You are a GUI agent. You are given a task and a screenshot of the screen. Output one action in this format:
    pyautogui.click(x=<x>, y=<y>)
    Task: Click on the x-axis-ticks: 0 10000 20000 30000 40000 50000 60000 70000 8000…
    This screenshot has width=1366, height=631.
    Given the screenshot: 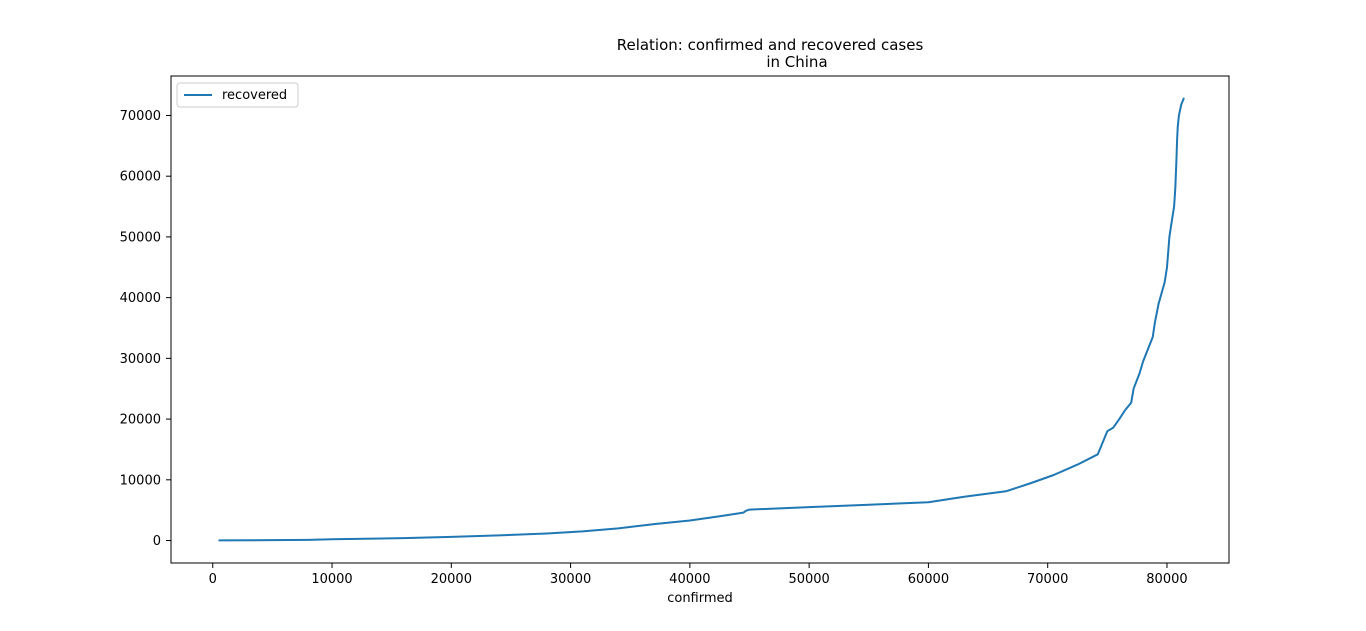 What is the action you would take?
    pyautogui.click(x=698, y=575)
    